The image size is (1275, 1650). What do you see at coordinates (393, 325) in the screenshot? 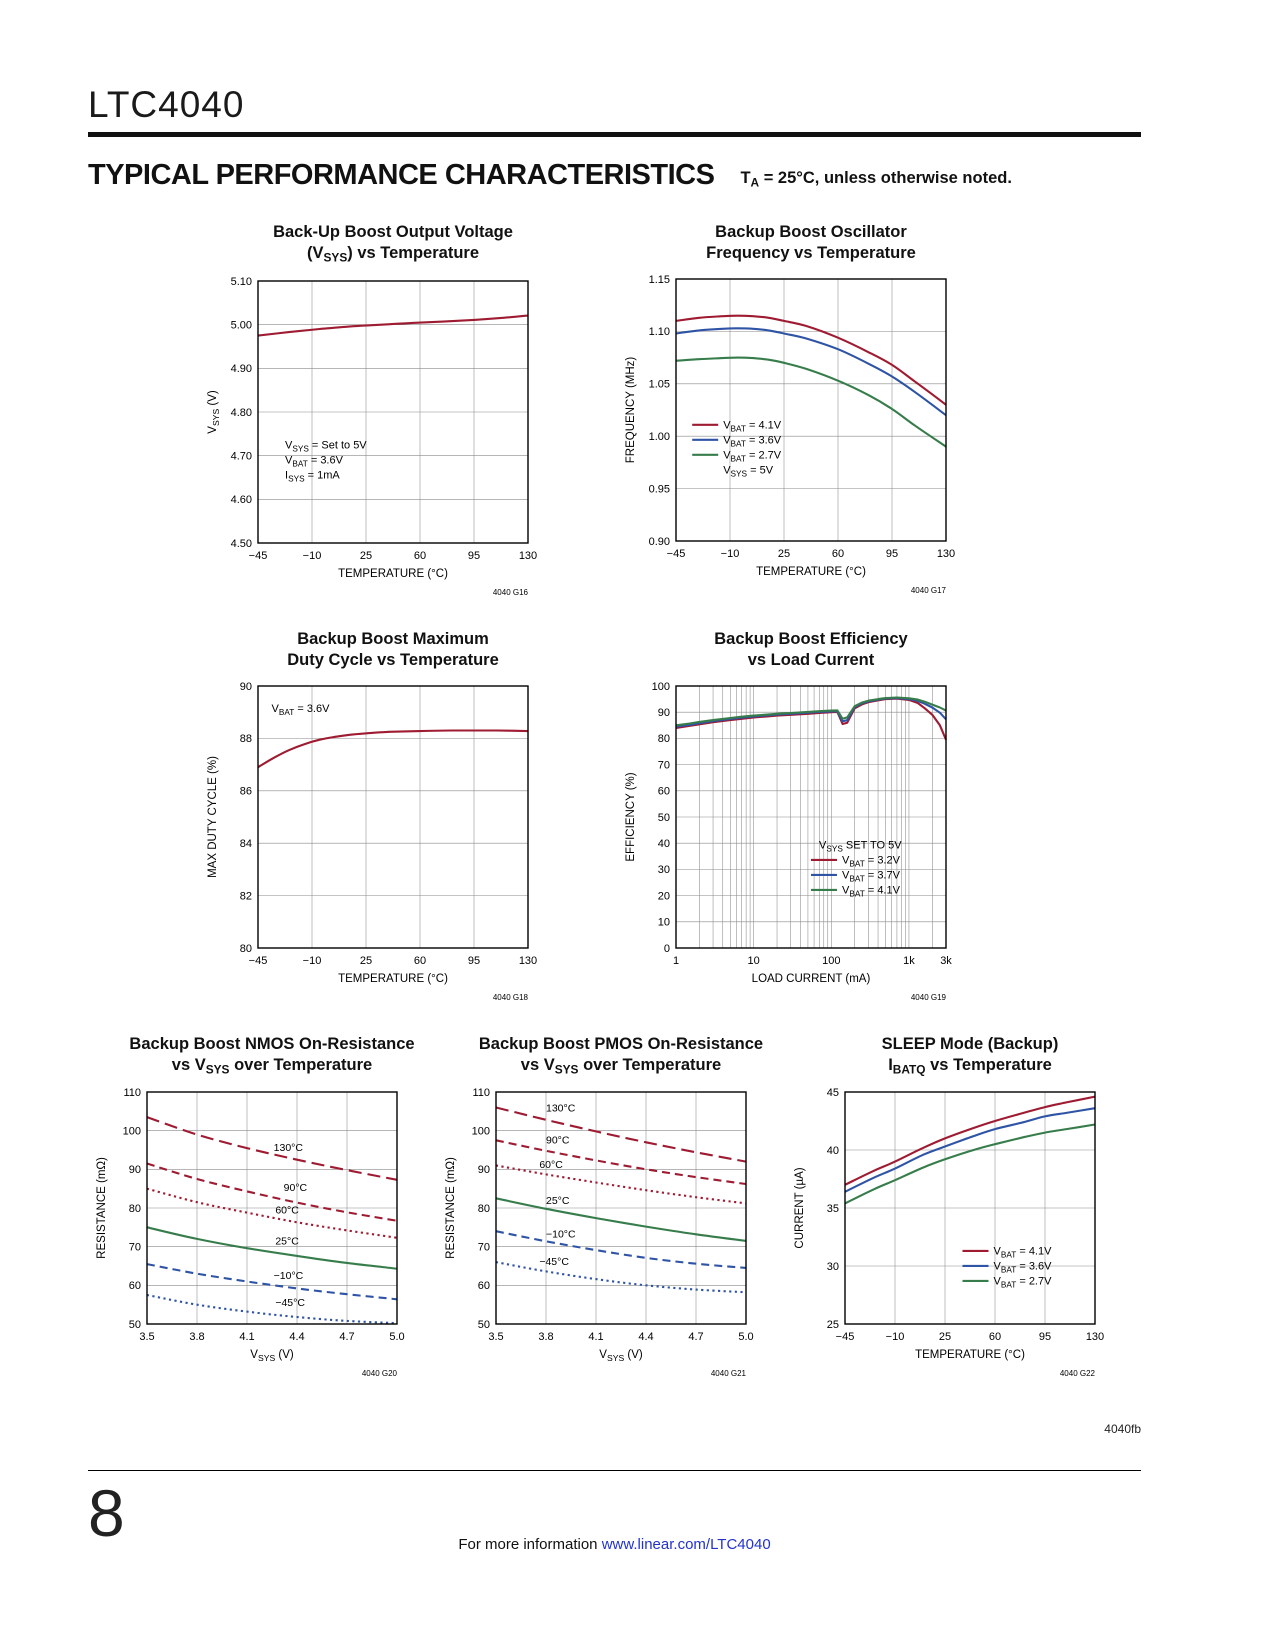
I see `series-v-sys-` at bounding box center [393, 325].